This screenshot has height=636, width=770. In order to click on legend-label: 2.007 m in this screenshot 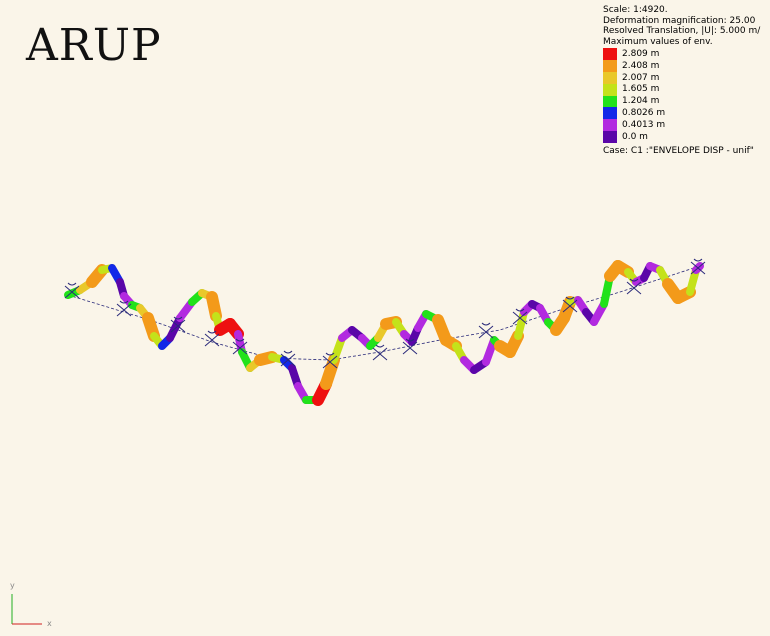, I will do `click(641, 77)`.